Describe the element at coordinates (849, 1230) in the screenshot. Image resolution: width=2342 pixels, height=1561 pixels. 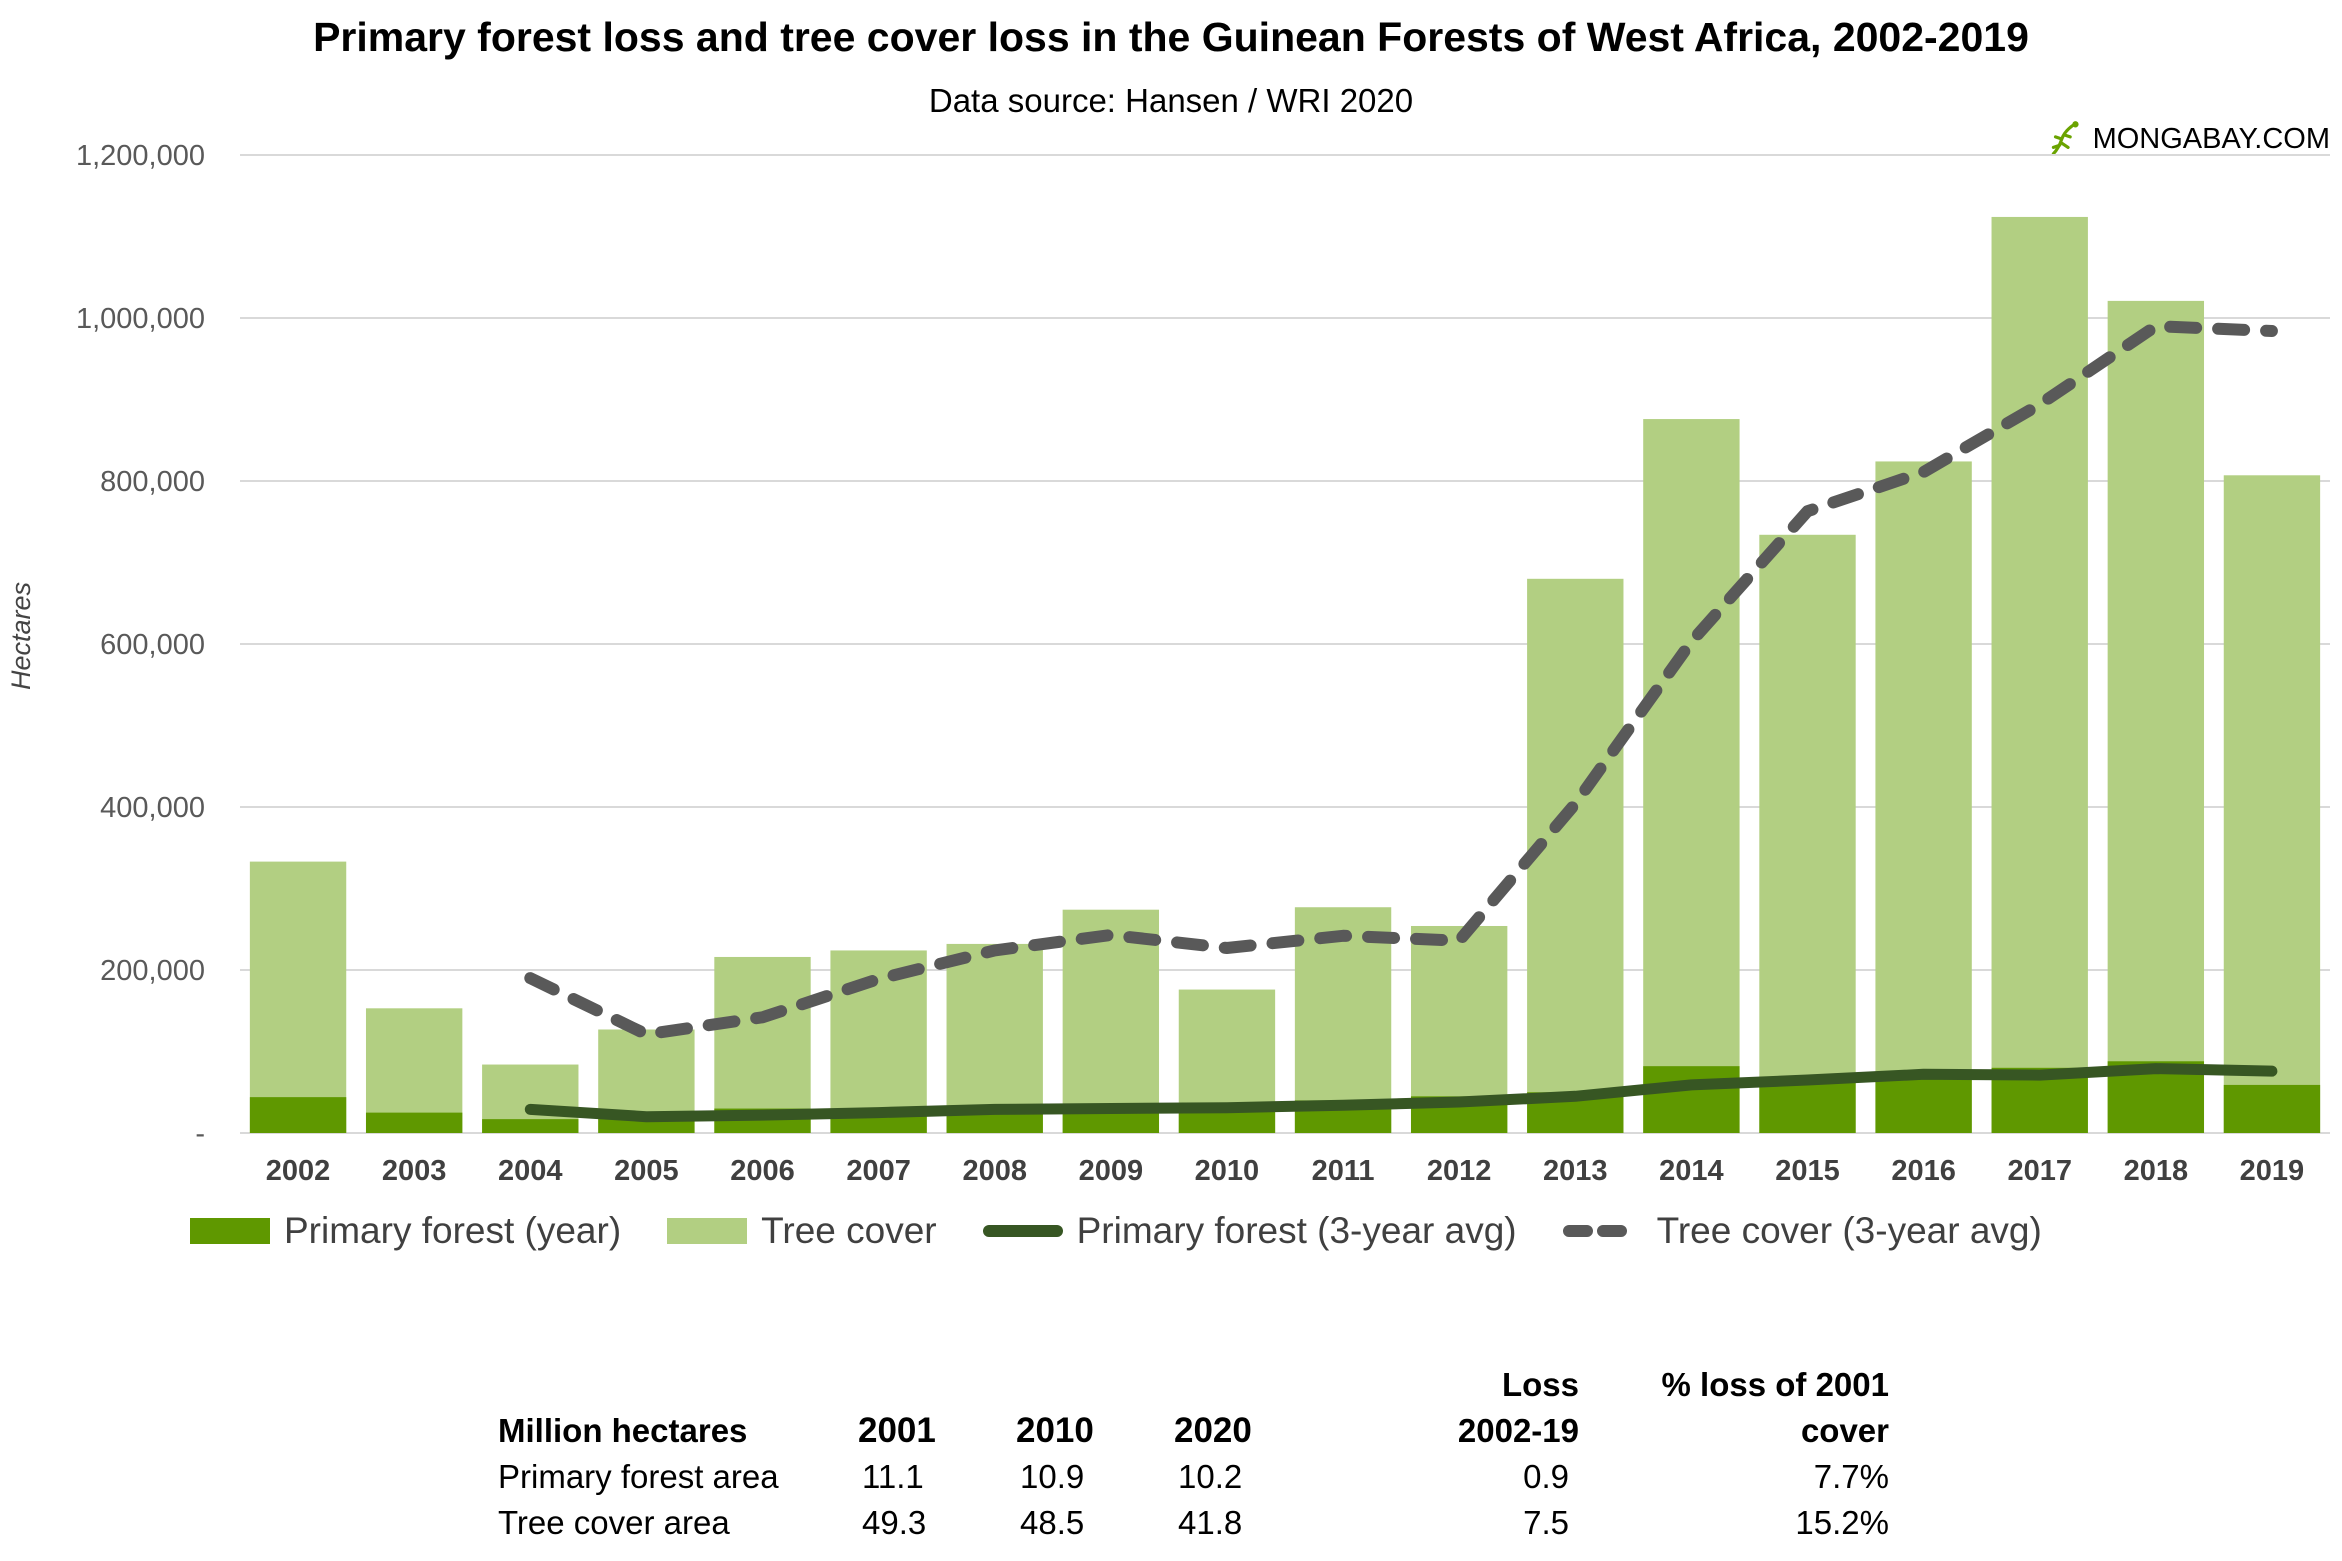
I see `legend-label-tree-cover: Tree cover` at that location.